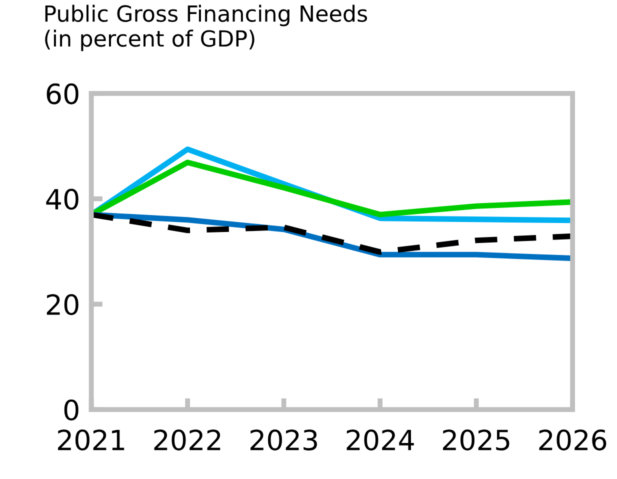 The width and height of the screenshot is (617, 479). Describe the element at coordinates (62, 199) in the screenshot. I see `y-tick-label: 40` at that location.